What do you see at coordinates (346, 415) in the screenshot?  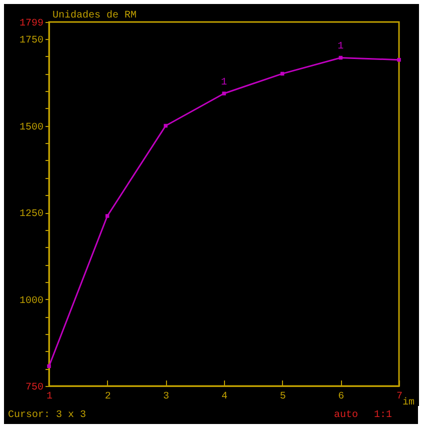 I see `text: auto` at bounding box center [346, 415].